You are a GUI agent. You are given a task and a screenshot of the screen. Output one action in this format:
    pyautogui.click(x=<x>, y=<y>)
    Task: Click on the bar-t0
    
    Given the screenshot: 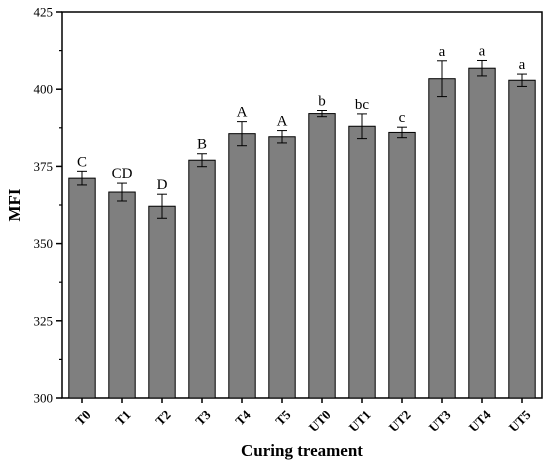 What is the action you would take?
    pyautogui.click(x=82, y=288)
    